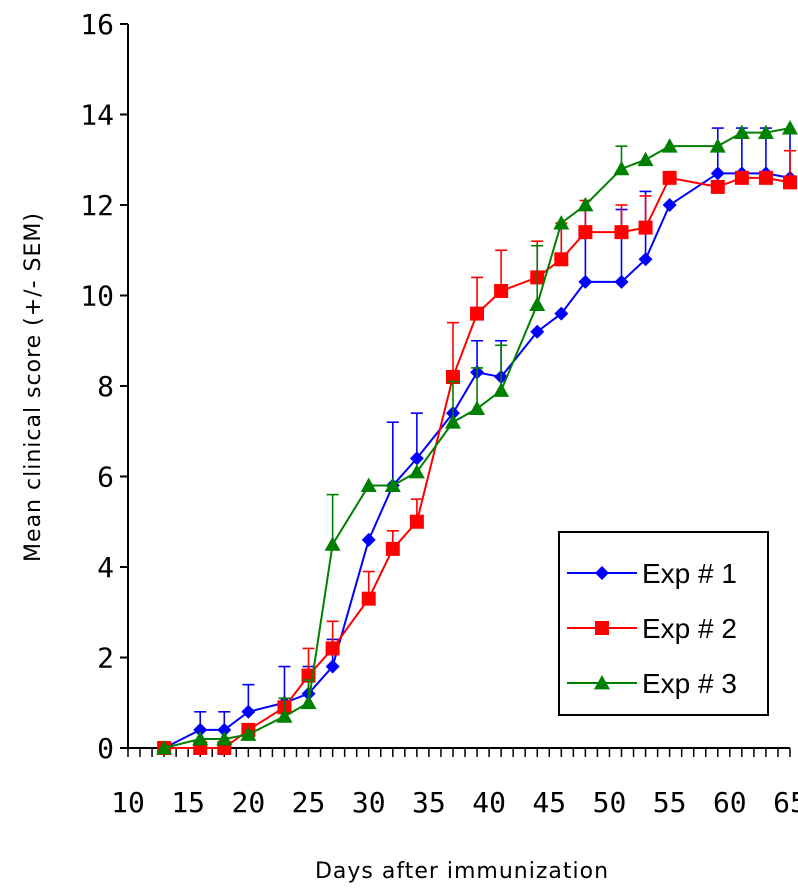  I want to click on y-tick-label: 4, so click(105, 567).